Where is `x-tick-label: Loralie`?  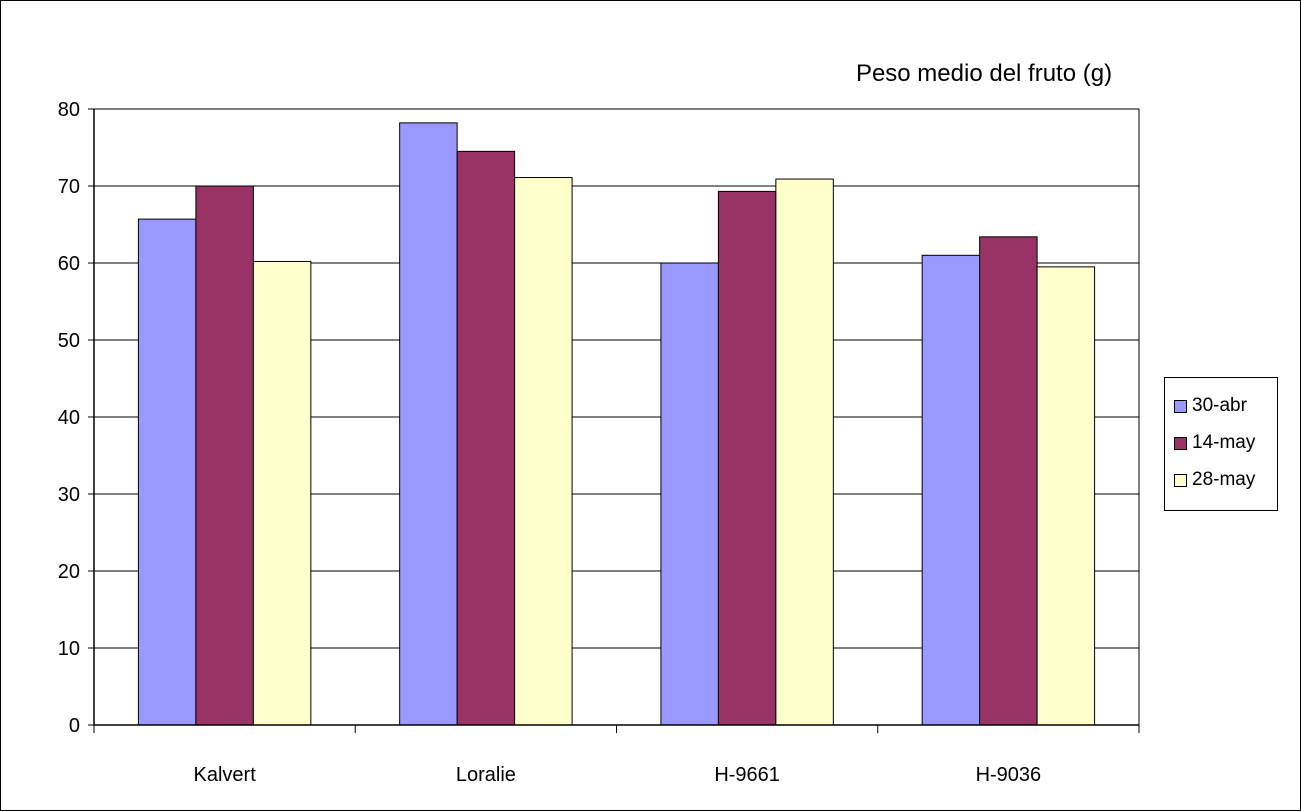
x-tick-label: Loralie is located at coordinates (486, 775).